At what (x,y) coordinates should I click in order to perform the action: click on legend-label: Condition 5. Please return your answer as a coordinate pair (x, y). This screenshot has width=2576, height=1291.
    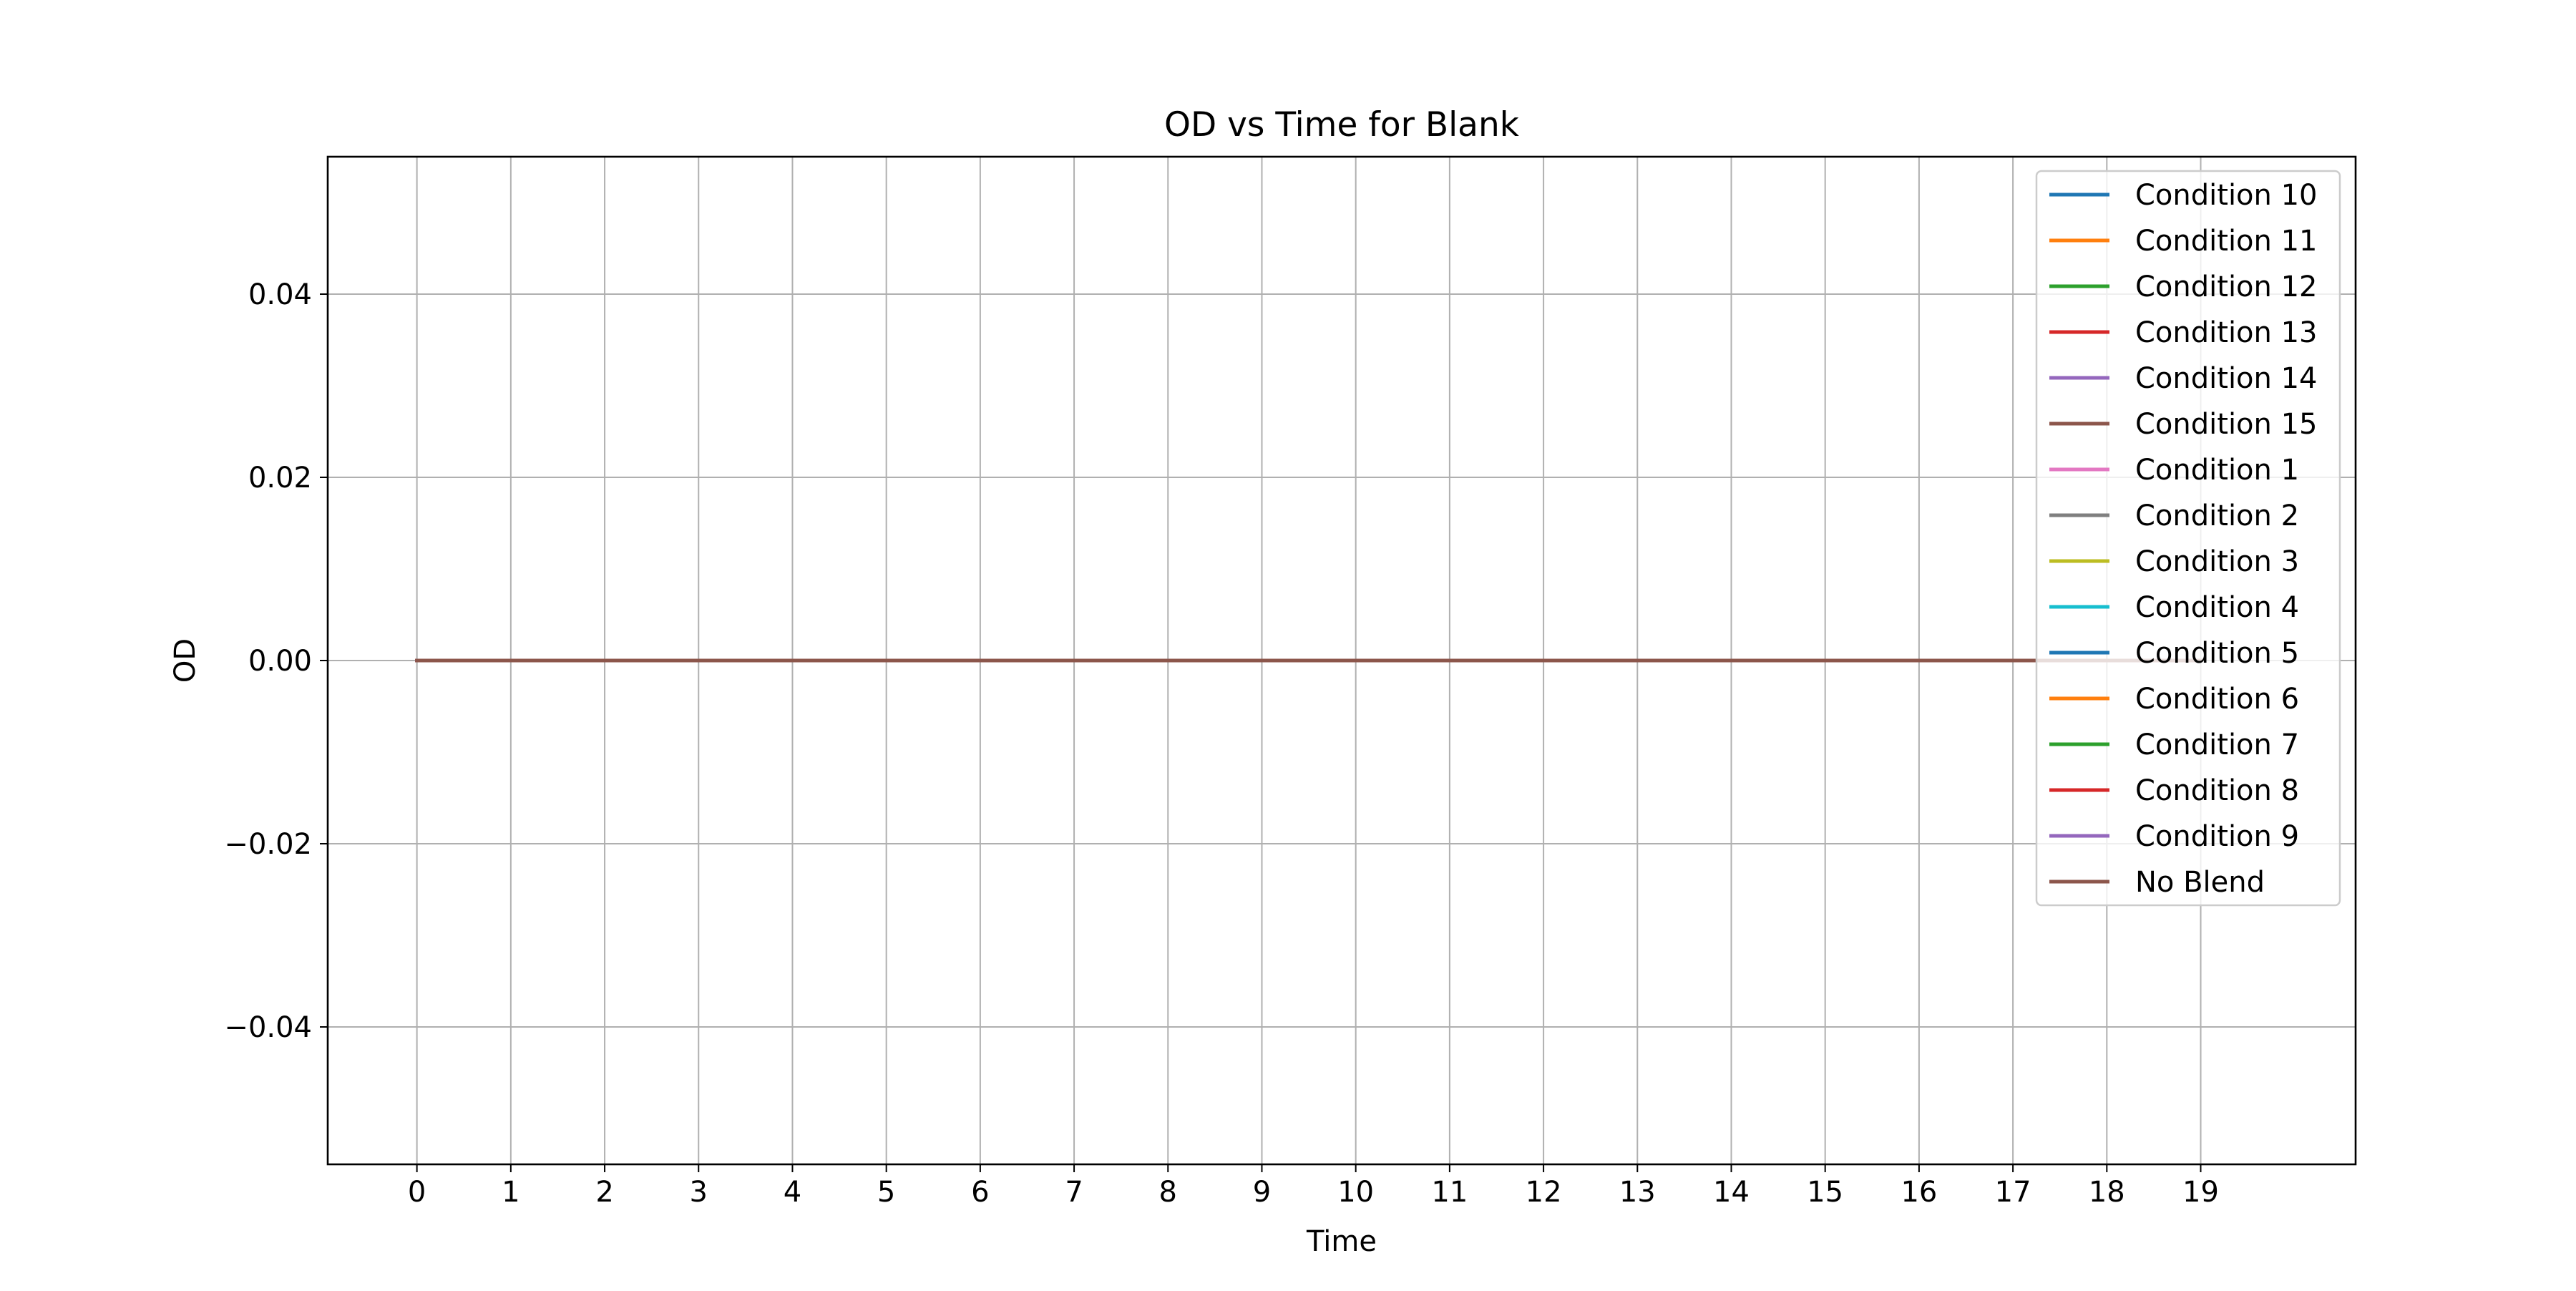
    Looking at the image, I should click on (2217, 653).